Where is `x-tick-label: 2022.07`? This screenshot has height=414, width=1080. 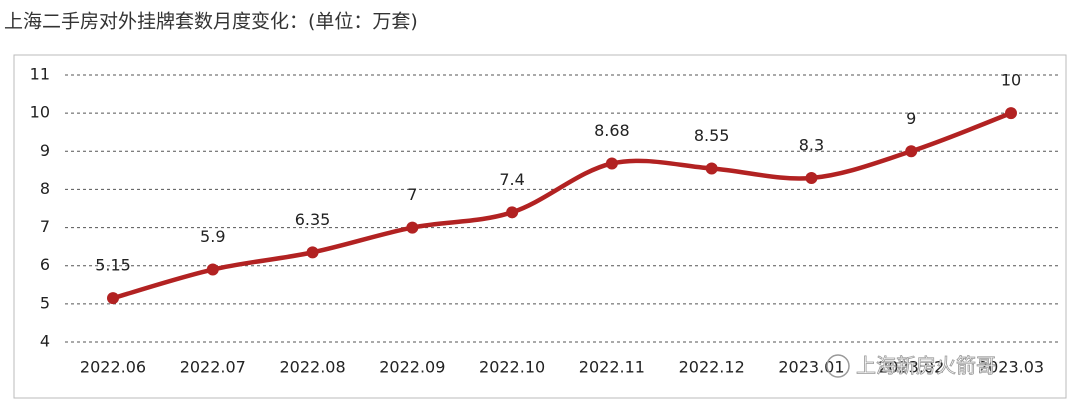 x-tick-label: 2022.07 is located at coordinates (213, 367).